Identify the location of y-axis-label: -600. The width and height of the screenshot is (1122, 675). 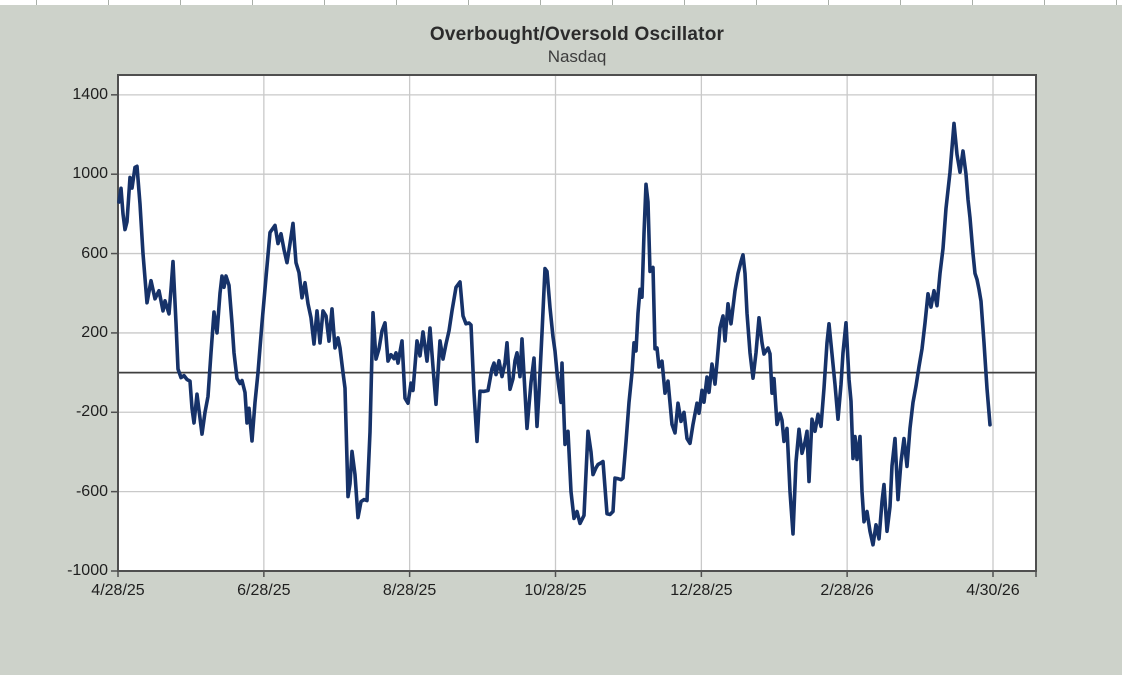
(91, 491).